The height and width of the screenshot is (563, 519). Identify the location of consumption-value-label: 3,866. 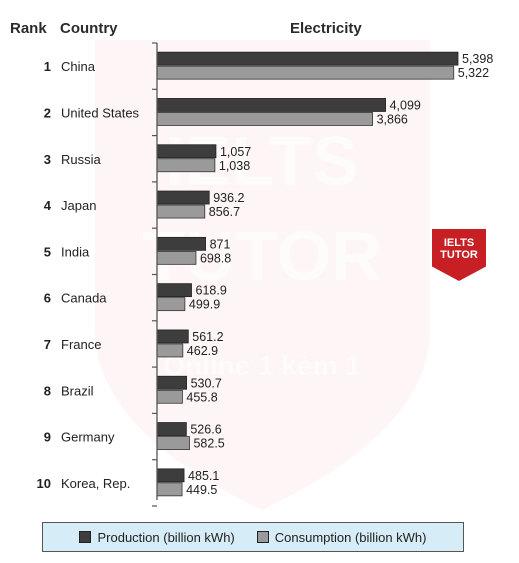
(392, 119).